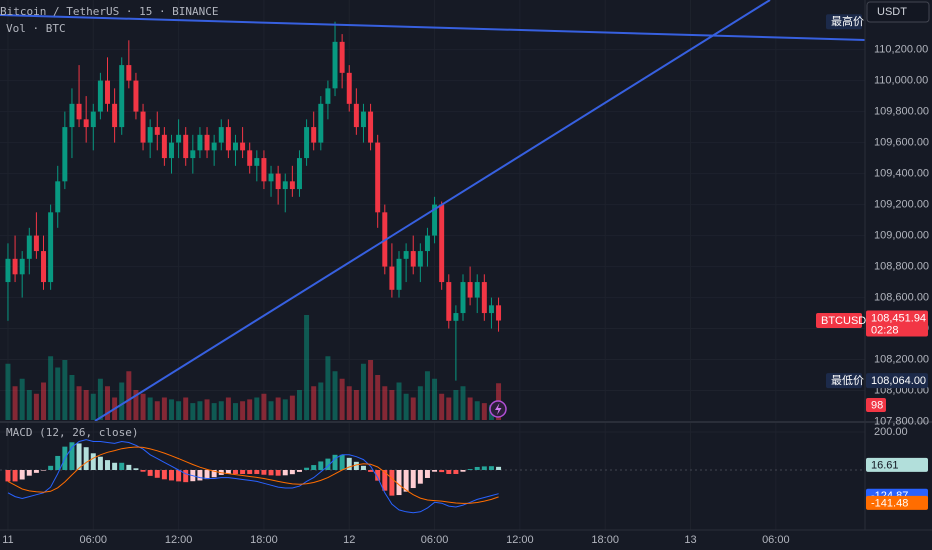 Image resolution: width=932 pixels, height=550 pixels. What do you see at coordinates (898, 318) in the screenshot?
I see `last-price: 108,451.94` at bounding box center [898, 318].